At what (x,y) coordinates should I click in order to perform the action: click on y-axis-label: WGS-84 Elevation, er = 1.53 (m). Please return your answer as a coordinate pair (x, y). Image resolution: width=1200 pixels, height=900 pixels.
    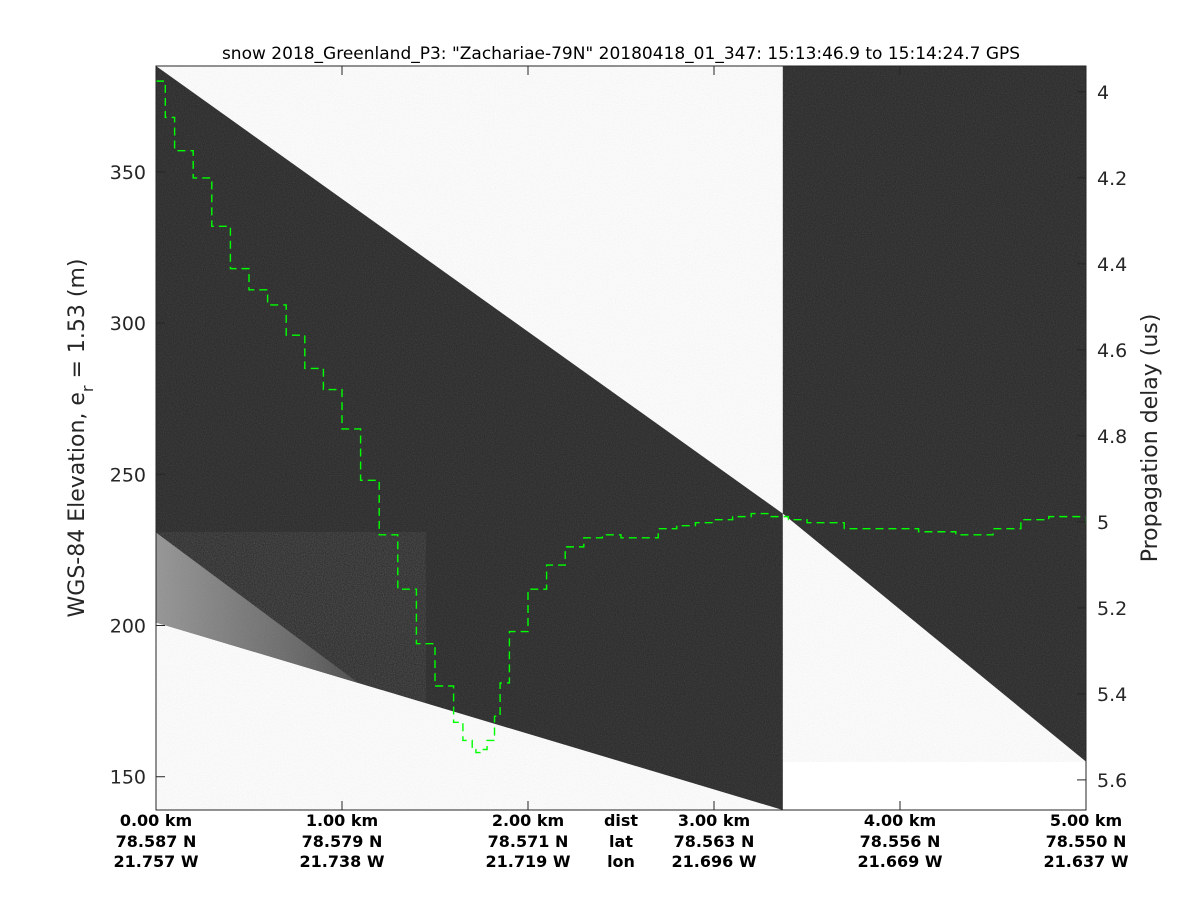
    Looking at the image, I should click on (81, 438).